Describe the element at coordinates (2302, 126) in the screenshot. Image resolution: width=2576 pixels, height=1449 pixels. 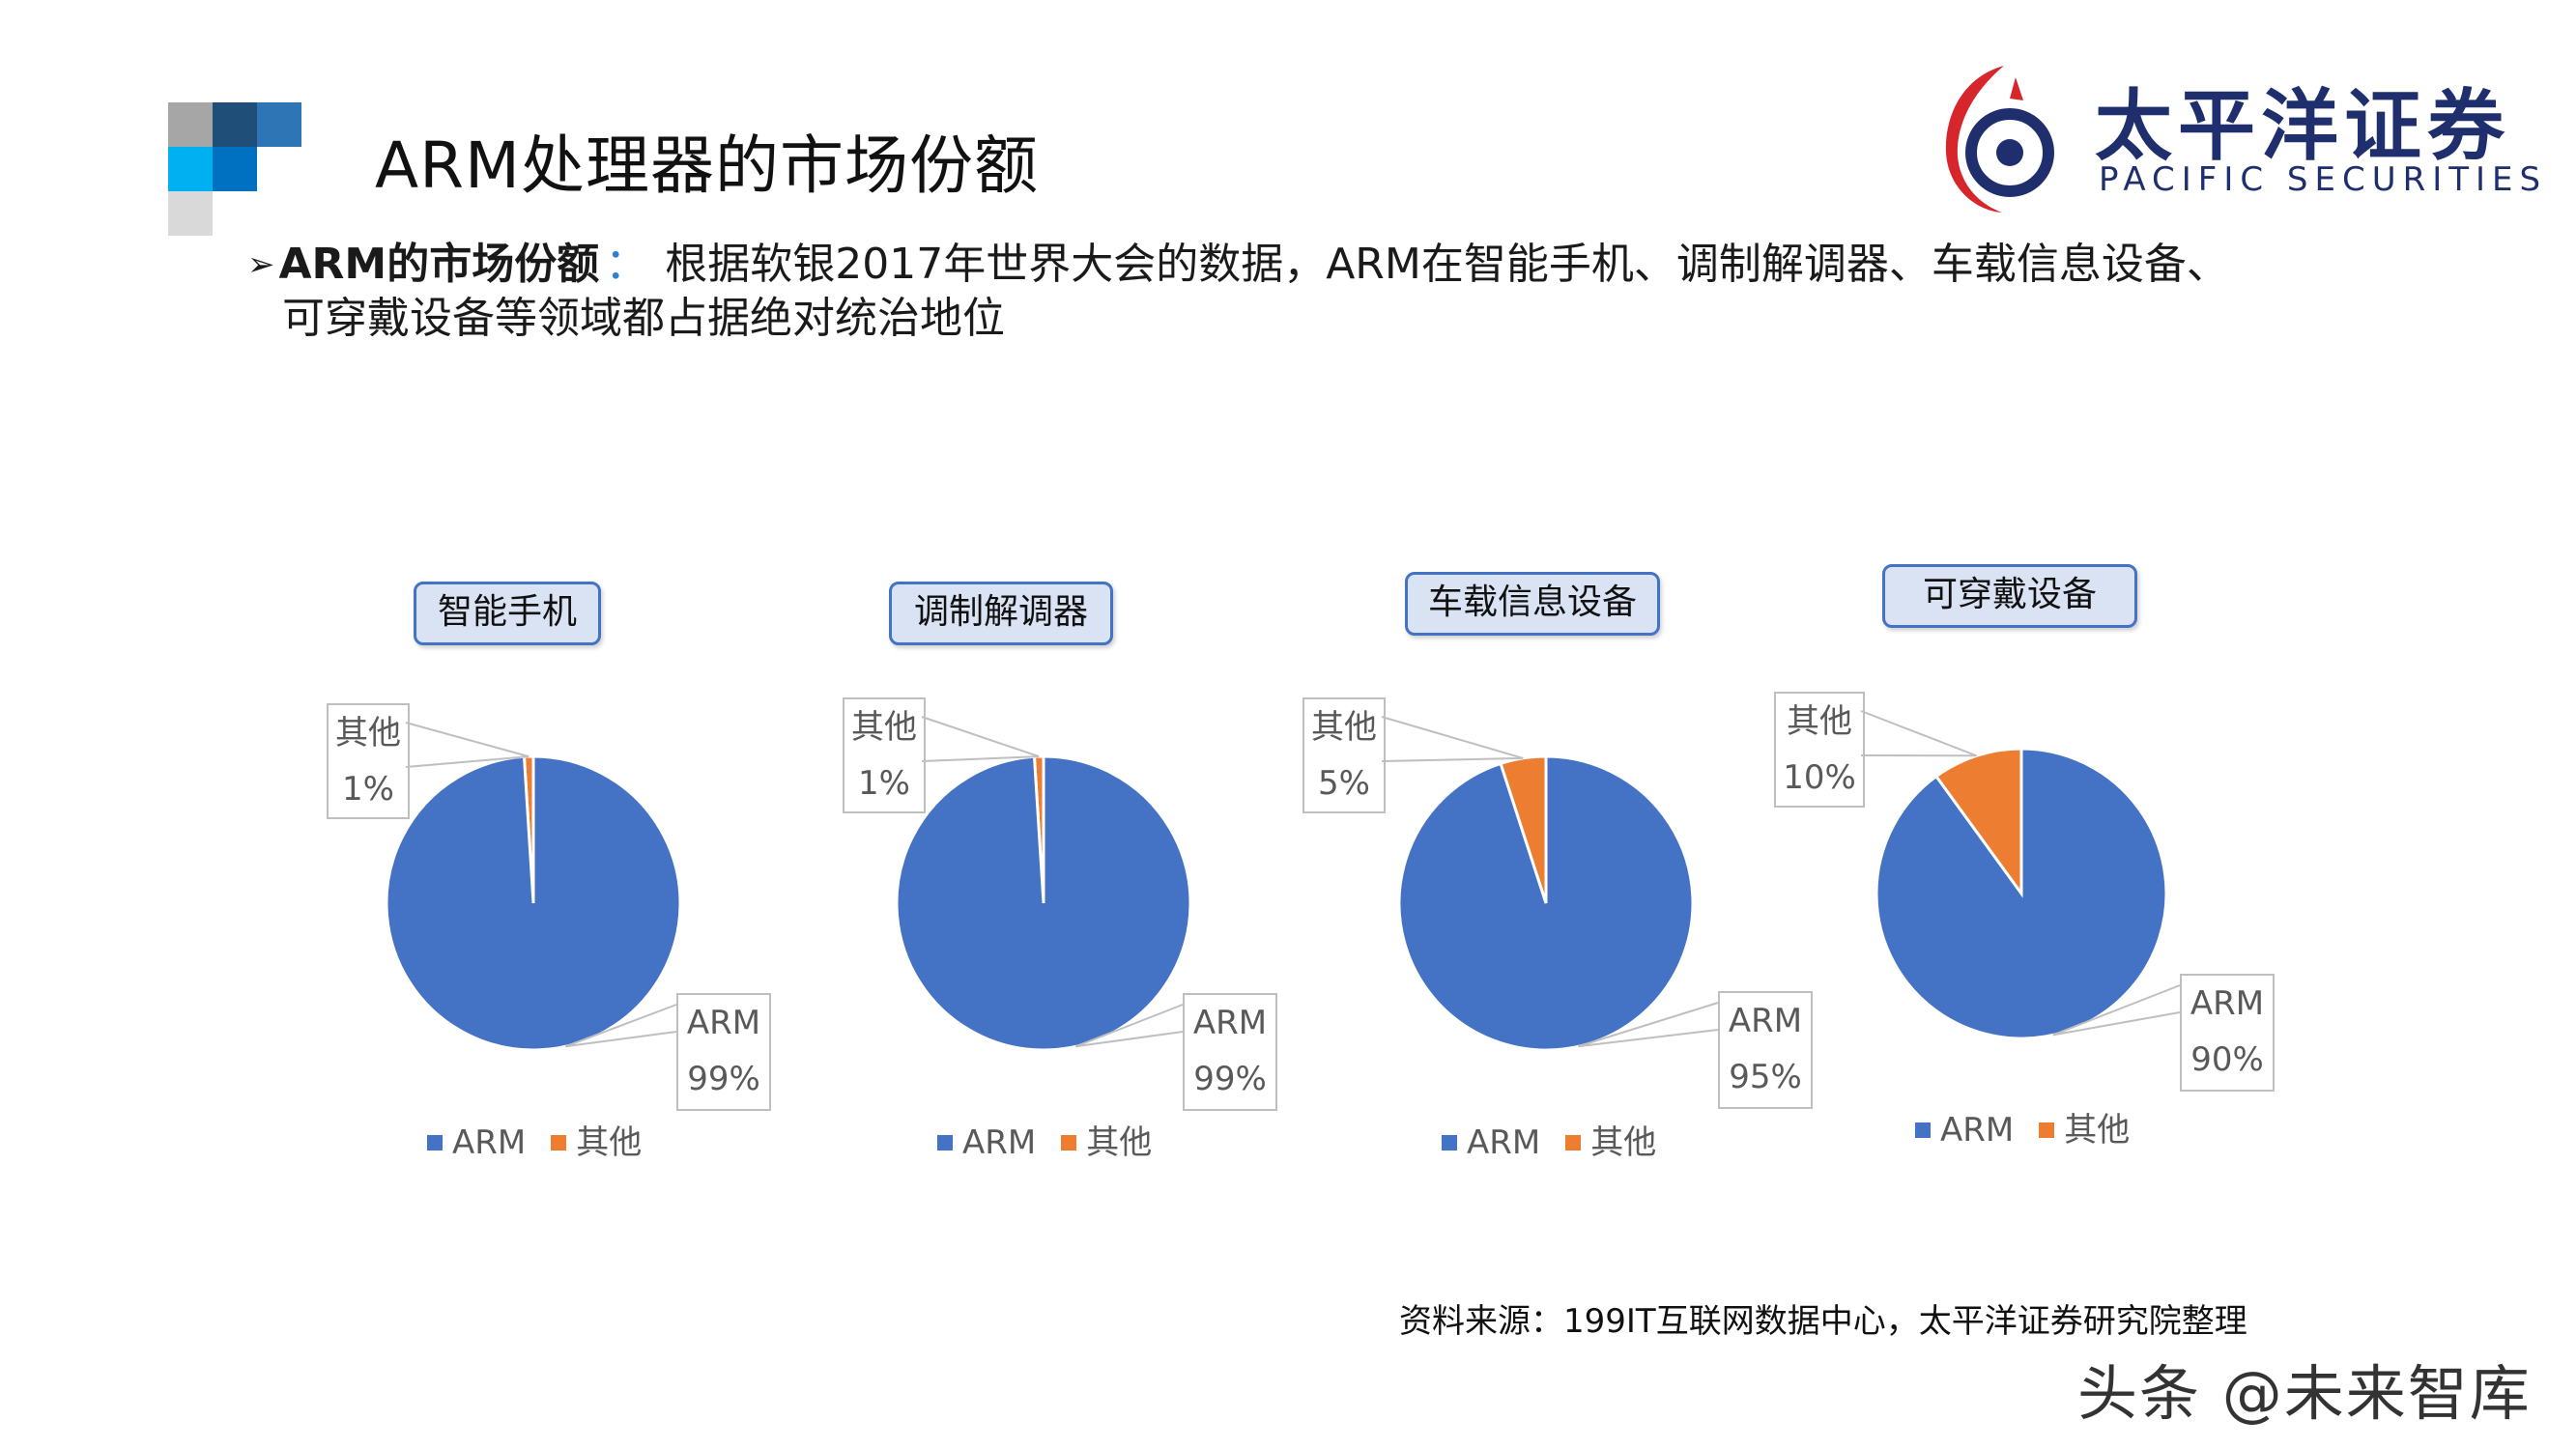
I see `logo-chinese-name: 太平洋证券` at that location.